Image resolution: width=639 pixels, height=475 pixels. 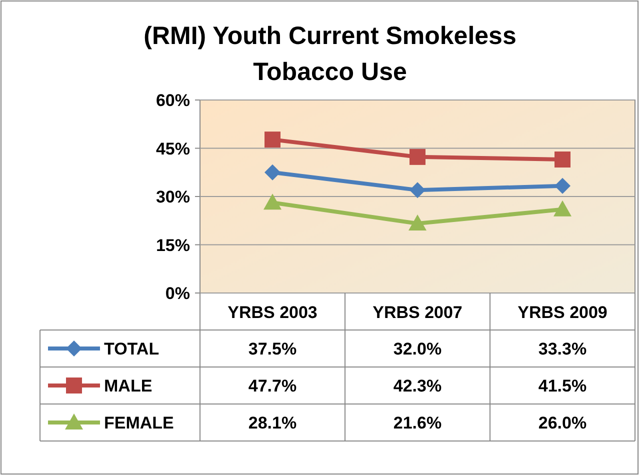 I want to click on legend-label: TOTAL, so click(x=132, y=349).